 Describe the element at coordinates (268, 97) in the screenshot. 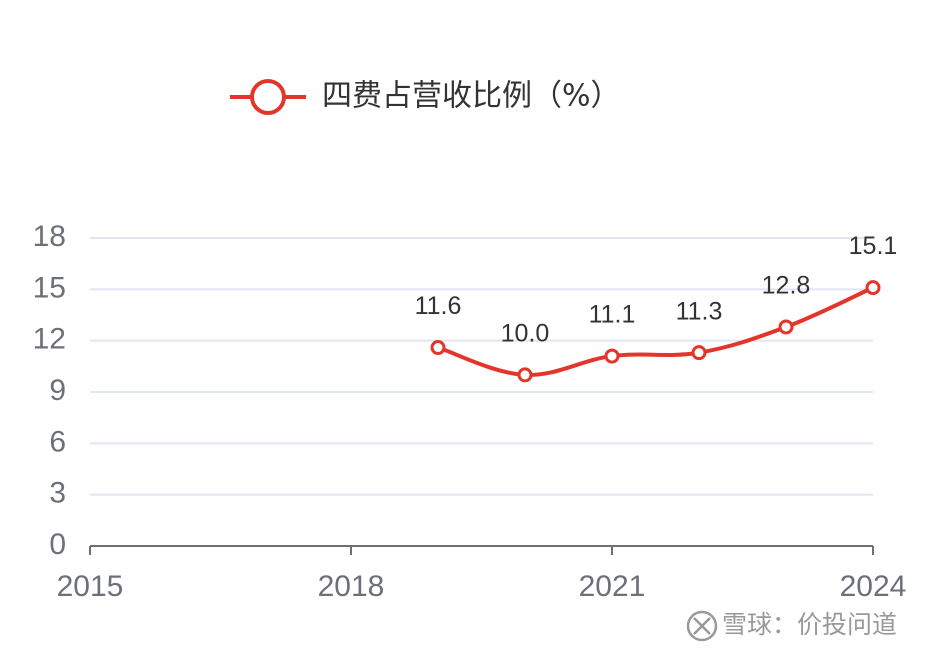

I see `legend-marker` at that location.